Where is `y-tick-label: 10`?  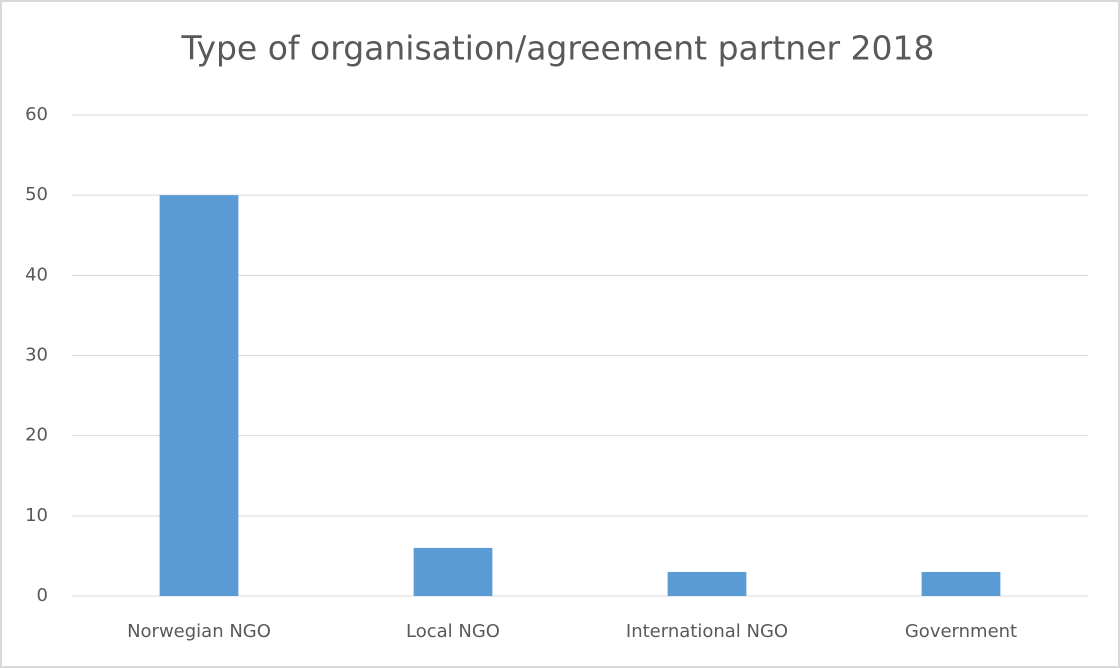
y-tick-label: 10 is located at coordinates (36, 515).